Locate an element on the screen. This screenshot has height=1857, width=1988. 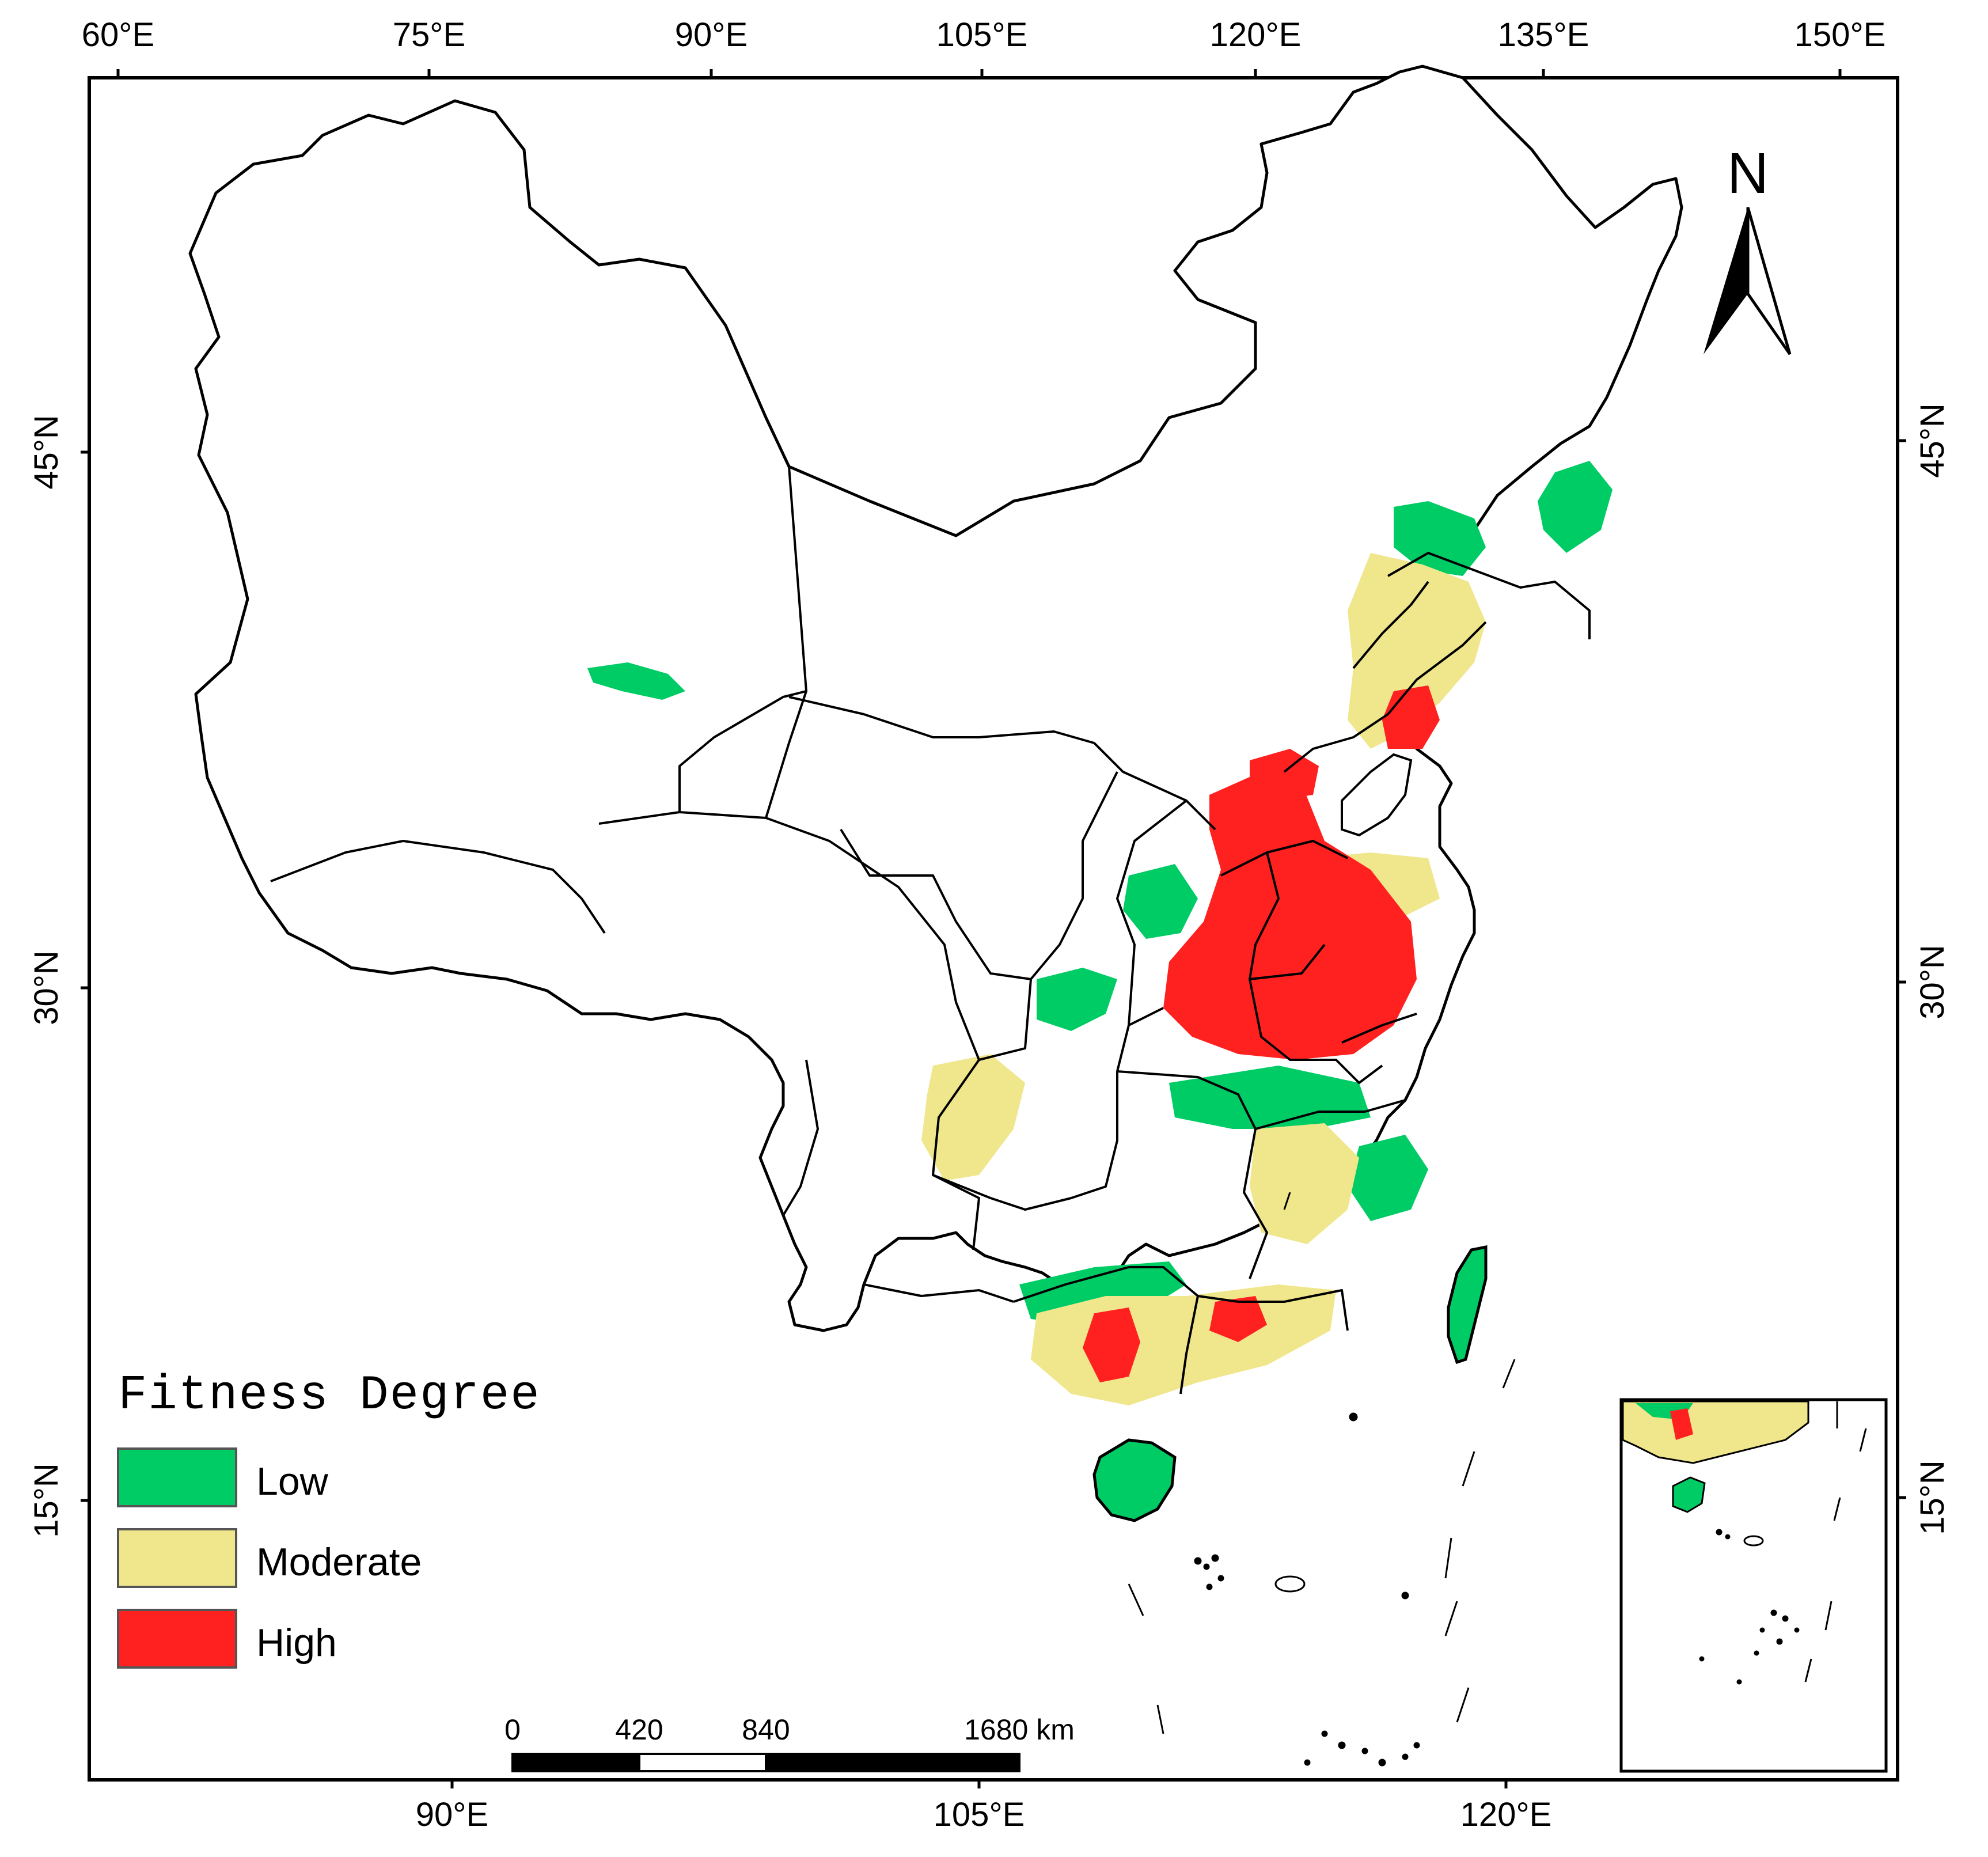
inset-islands is located at coordinates (1783, 1543).